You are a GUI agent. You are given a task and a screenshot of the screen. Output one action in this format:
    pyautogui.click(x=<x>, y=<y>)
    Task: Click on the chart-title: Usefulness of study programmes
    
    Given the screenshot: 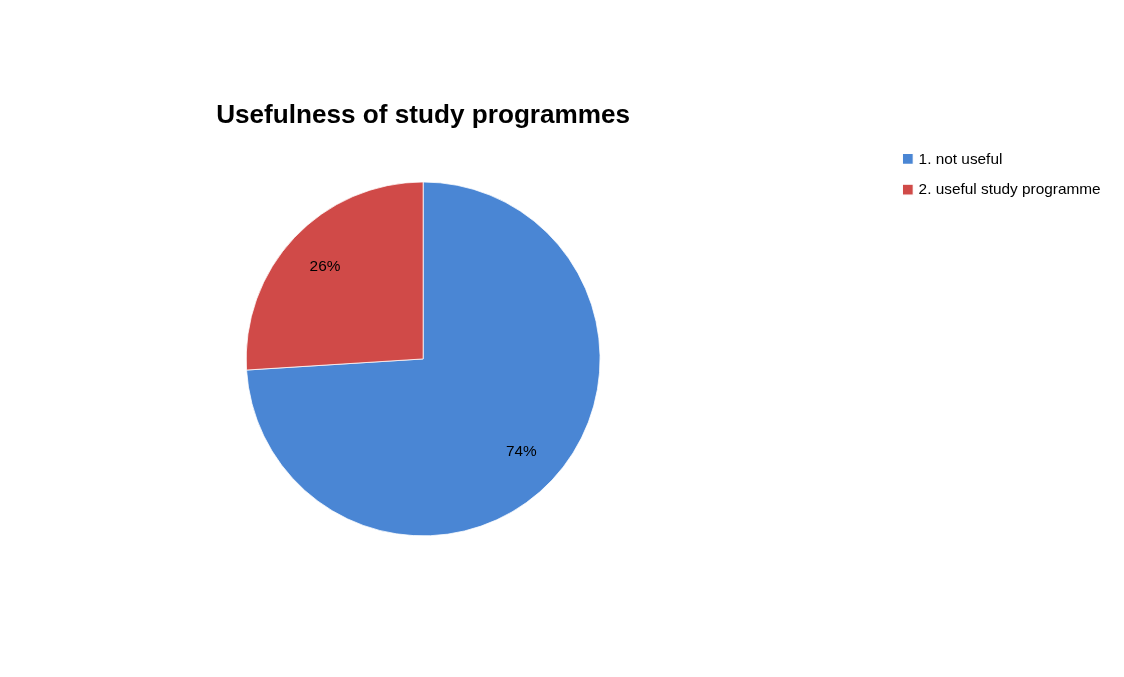 What is the action you would take?
    pyautogui.click(x=423, y=113)
    